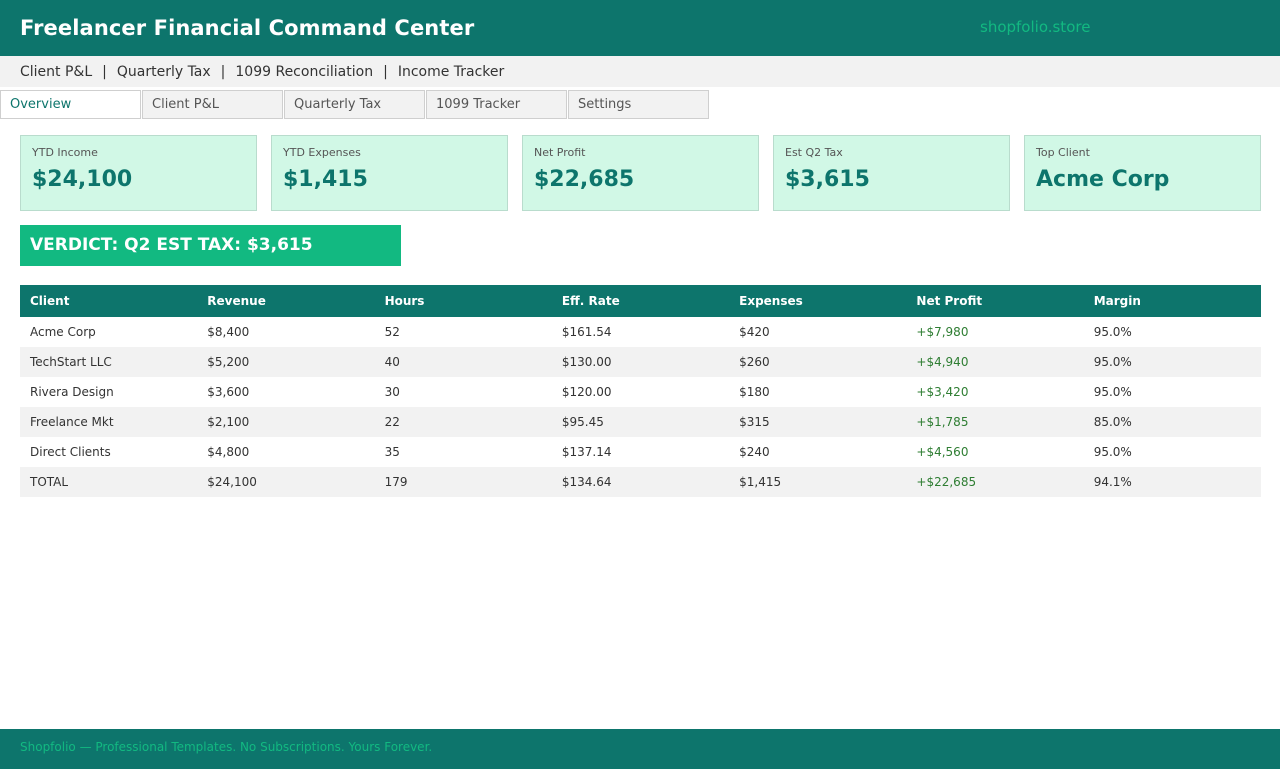  I want to click on store-link: shopfolio.store, so click(1035, 27).